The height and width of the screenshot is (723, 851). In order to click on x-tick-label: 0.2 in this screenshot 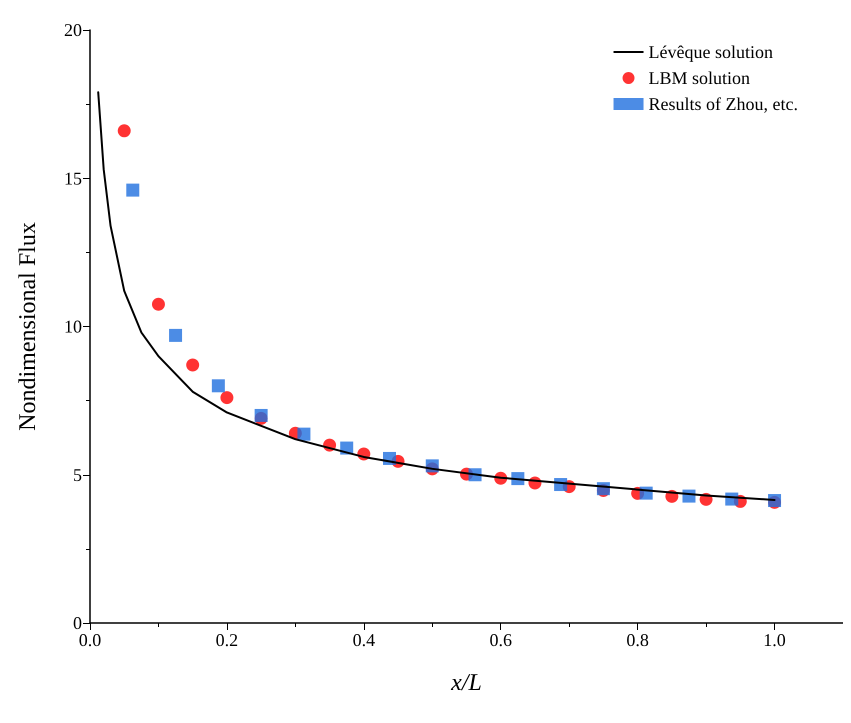, I will do `click(227, 640)`.